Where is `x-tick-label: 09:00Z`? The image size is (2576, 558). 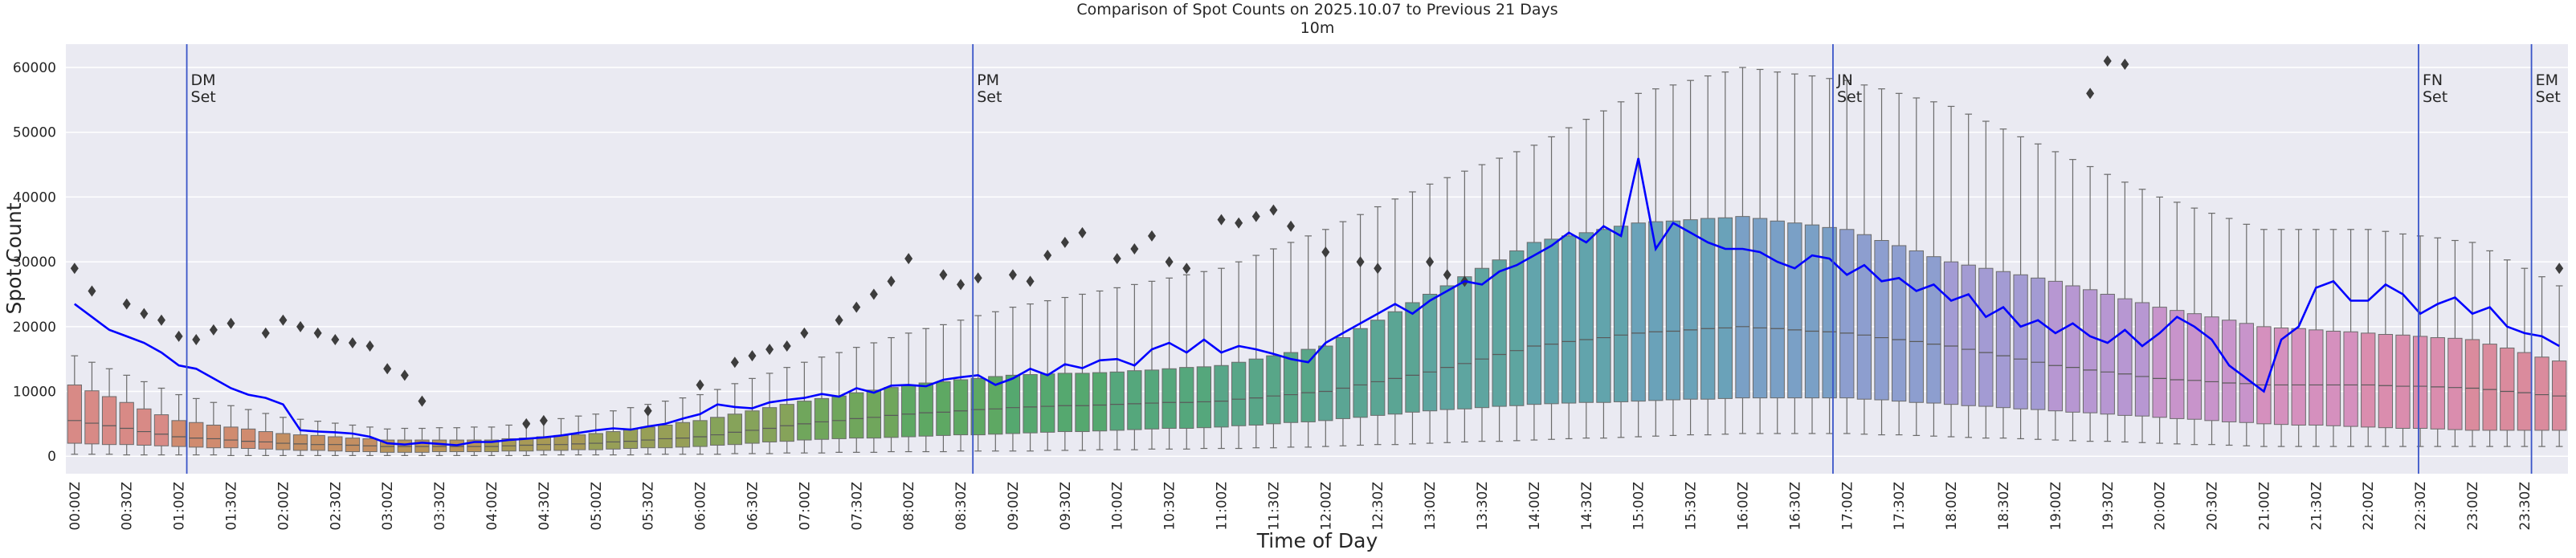 x-tick-label: 09:00Z is located at coordinates (1014, 506).